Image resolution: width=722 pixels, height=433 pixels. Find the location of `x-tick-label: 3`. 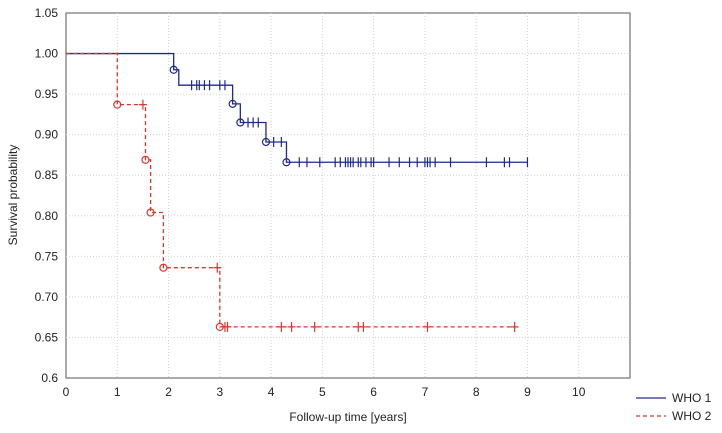

x-tick-label: 3 is located at coordinates (219, 392).